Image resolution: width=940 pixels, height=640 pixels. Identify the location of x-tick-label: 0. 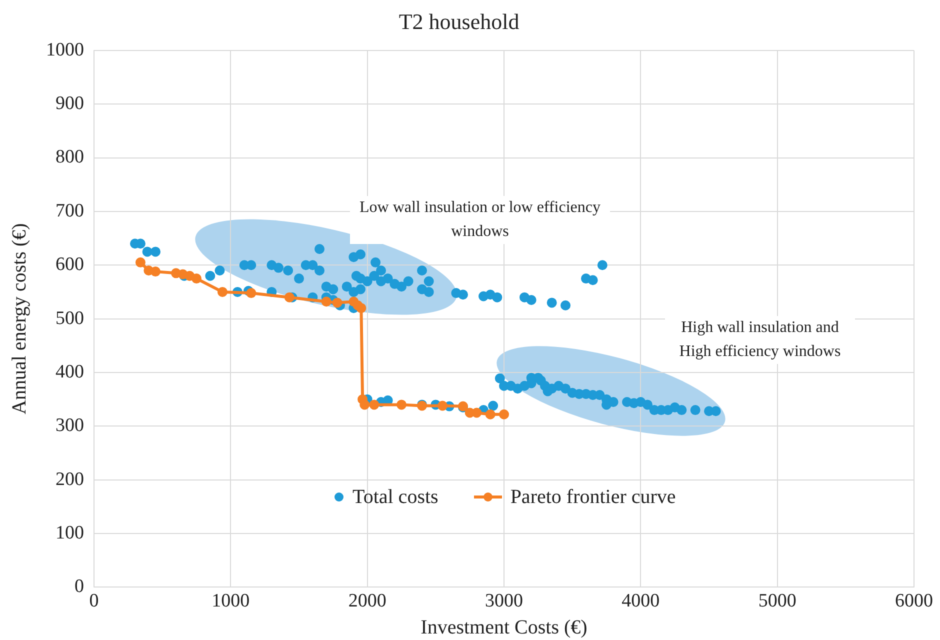
(94, 601).